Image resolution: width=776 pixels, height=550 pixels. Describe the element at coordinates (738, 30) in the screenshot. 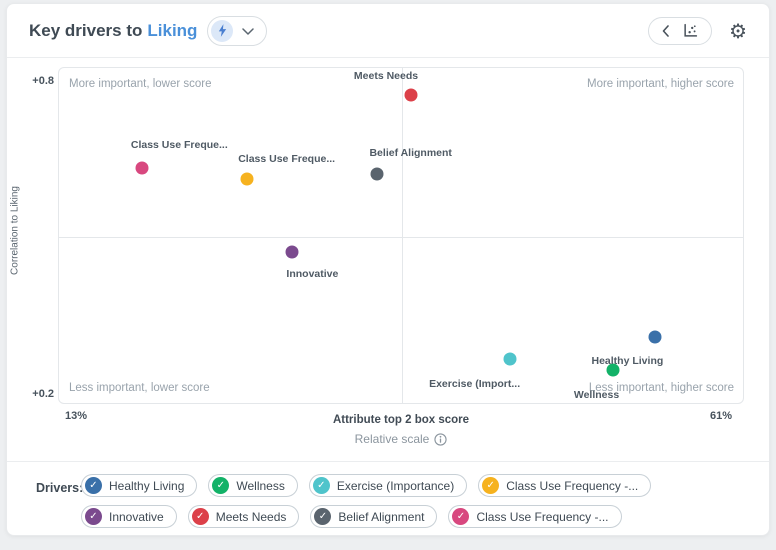

I see `gear-icon: ⚙` at that location.